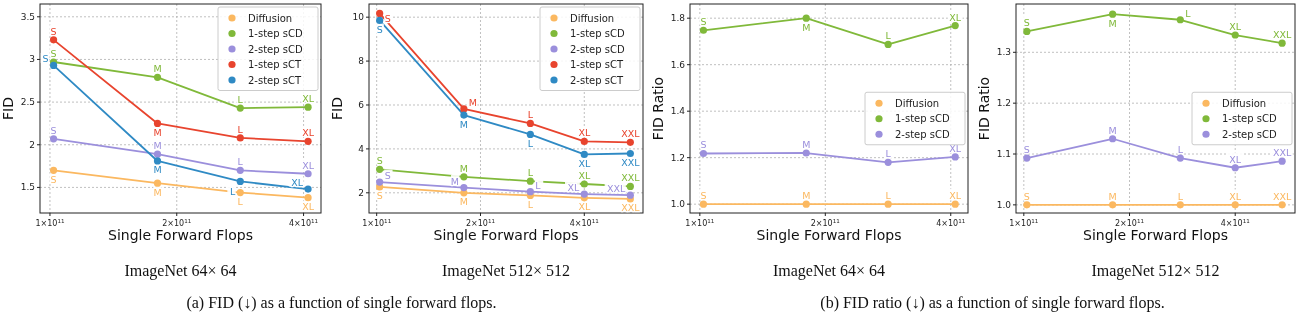  What do you see at coordinates (361, 61) in the screenshot?
I see `y-tick-label: 8` at bounding box center [361, 61].